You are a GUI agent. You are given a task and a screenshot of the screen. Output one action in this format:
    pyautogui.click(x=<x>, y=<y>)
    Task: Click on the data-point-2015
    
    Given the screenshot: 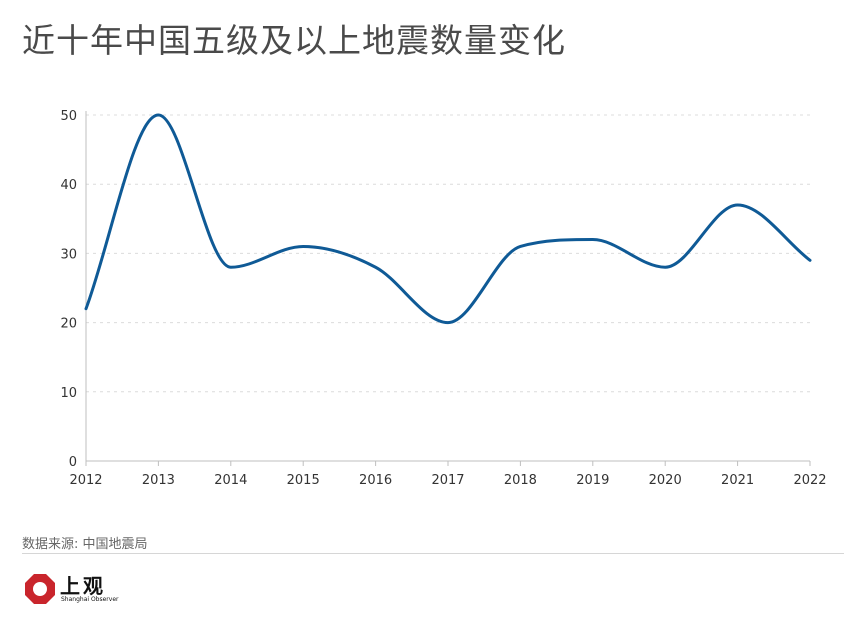 What is the action you would take?
    pyautogui.click(x=303, y=246)
    